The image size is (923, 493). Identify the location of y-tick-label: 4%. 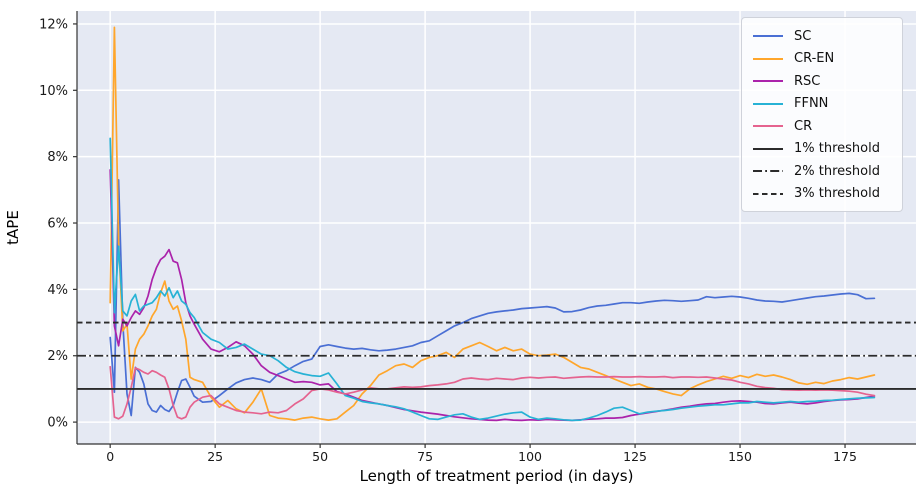
(57, 290).